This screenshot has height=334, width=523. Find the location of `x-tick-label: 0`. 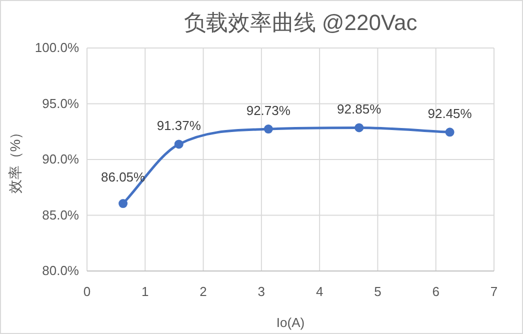

x-tick-label: 0 is located at coordinates (87, 291).